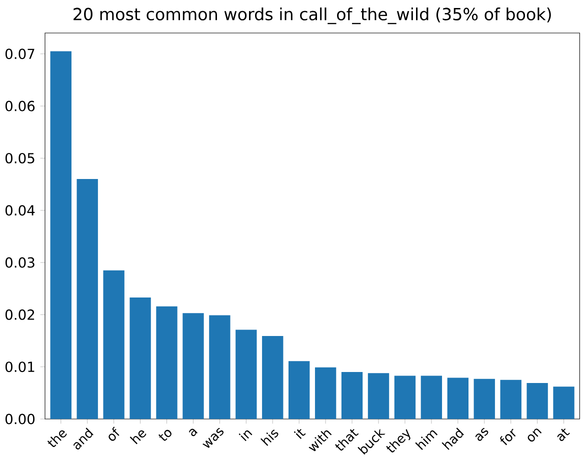  Describe the element at coordinates (19, 54) in the screenshot. I see `y-tick-label: 0.07` at that location.